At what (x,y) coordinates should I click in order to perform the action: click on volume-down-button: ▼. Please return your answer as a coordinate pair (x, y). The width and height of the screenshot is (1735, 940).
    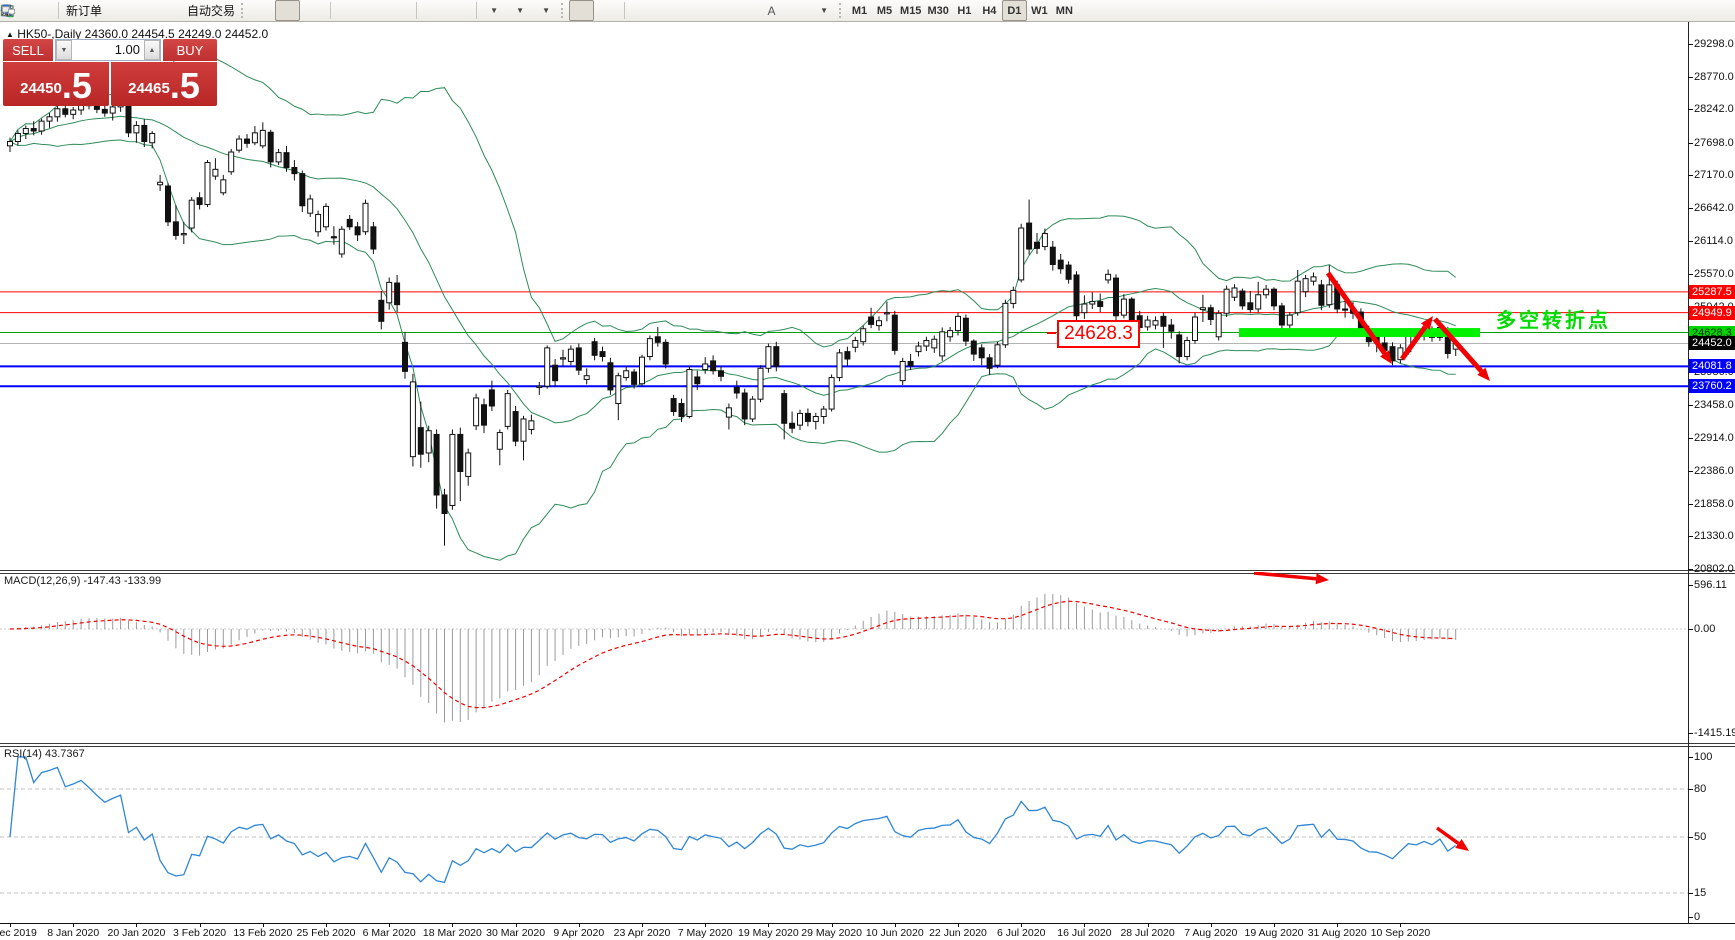
    Looking at the image, I should click on (64, 50).